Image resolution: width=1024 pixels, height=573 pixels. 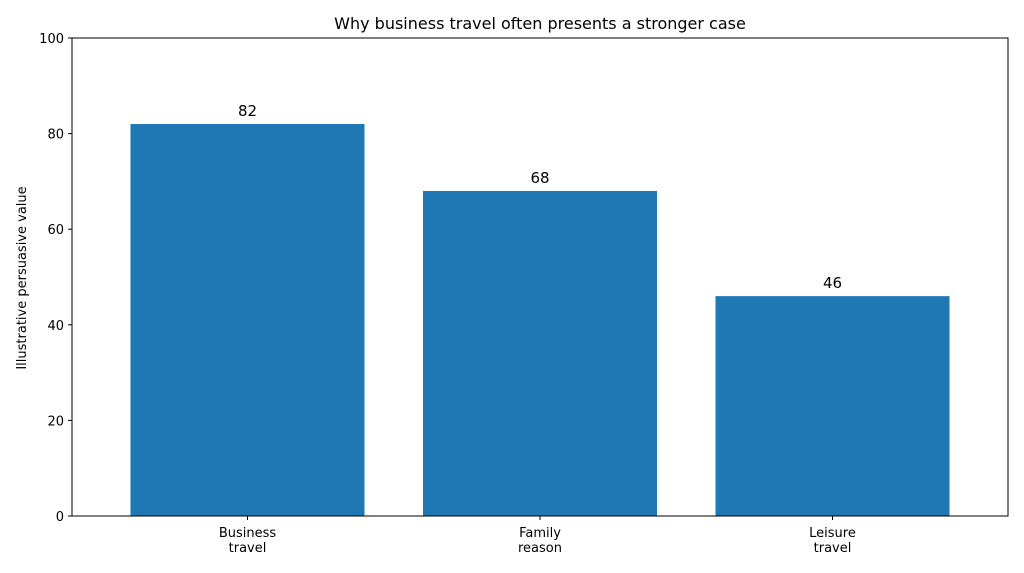 I want to click on y-tick-label-3: 60, so click(x=55, y=230).